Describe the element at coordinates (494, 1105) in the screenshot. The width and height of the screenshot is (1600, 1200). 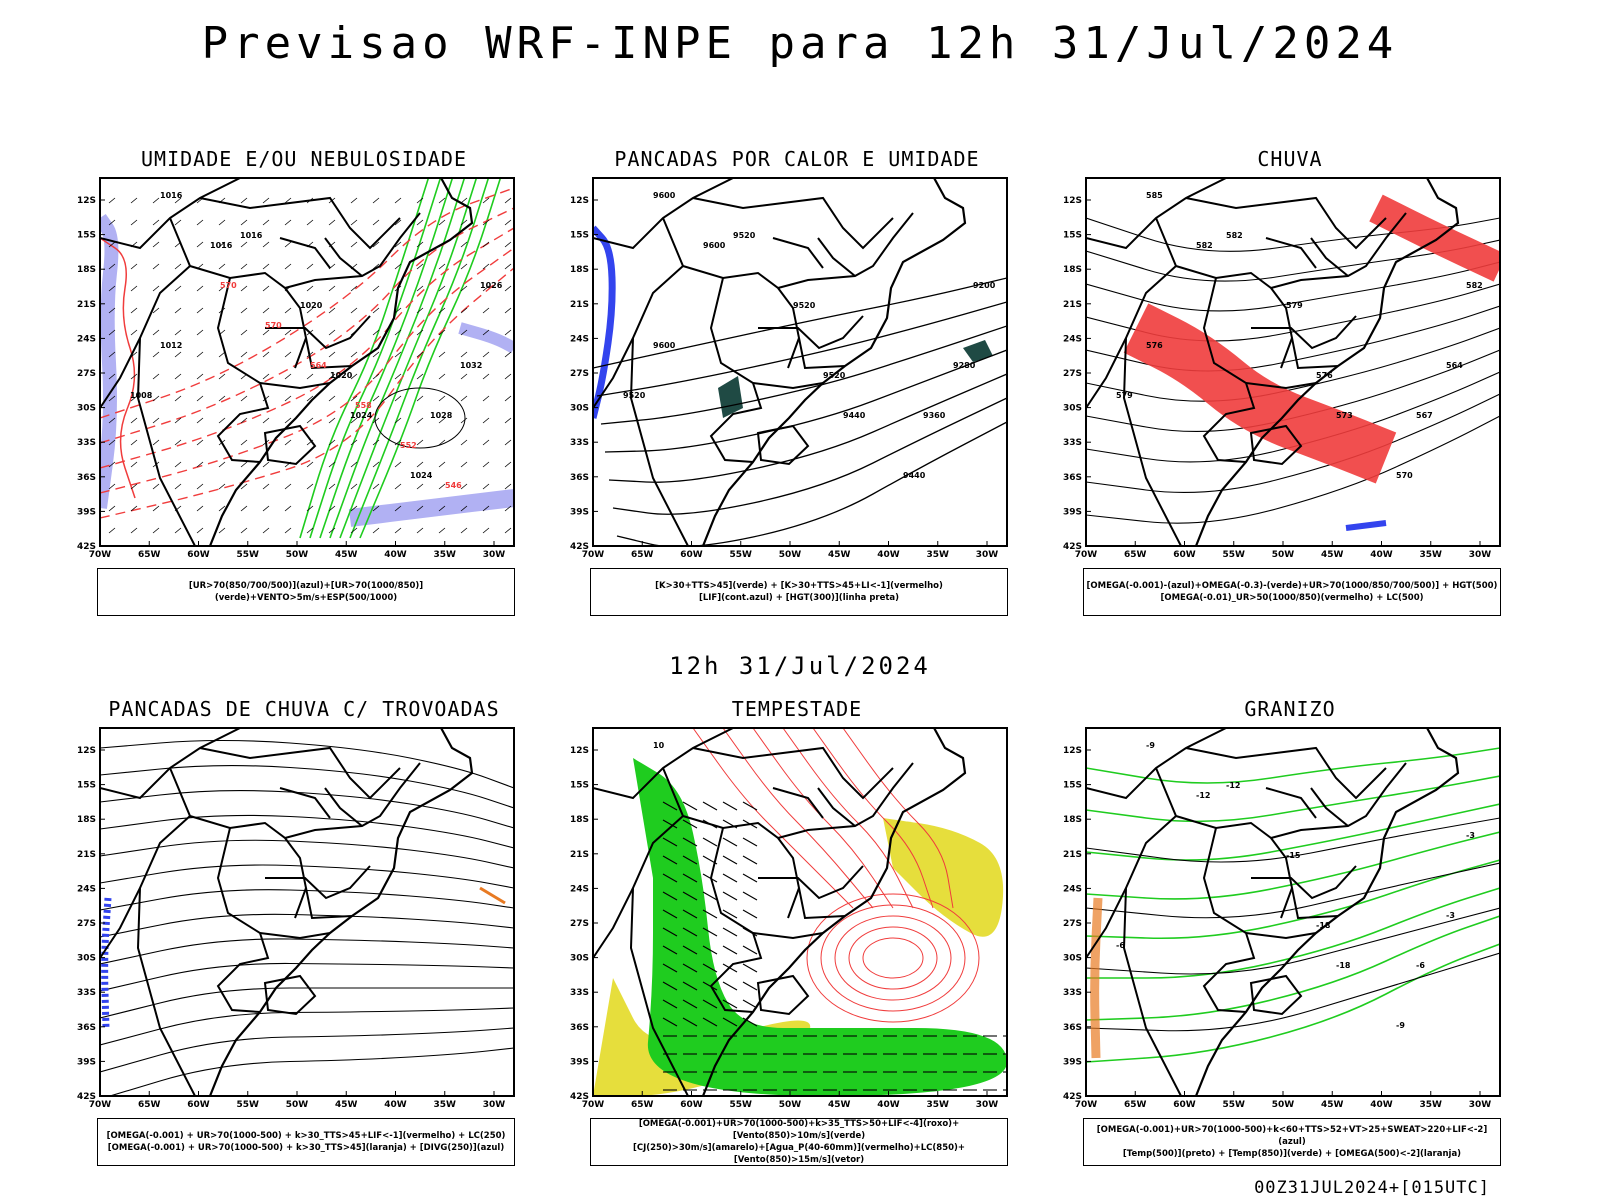
I see `lon-tick-label: 30W` at that location.